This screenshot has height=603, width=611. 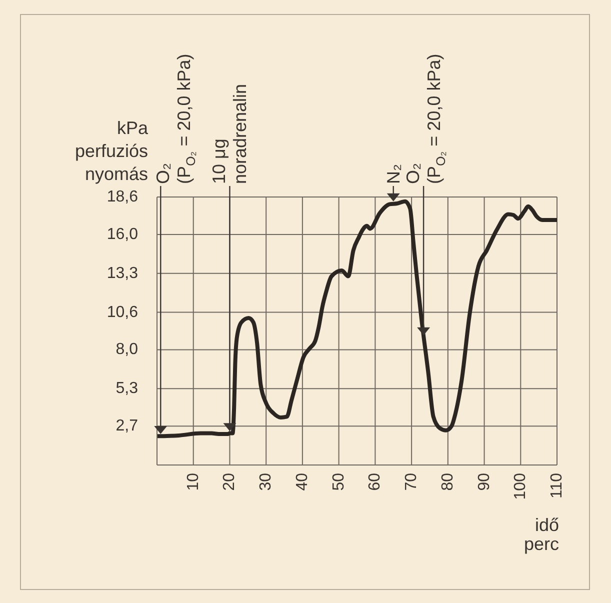 What do you see at coordinates (127, 426) in the screenshot?
I see `y-tick-label: 2,7` at bounding box center [127, 426].